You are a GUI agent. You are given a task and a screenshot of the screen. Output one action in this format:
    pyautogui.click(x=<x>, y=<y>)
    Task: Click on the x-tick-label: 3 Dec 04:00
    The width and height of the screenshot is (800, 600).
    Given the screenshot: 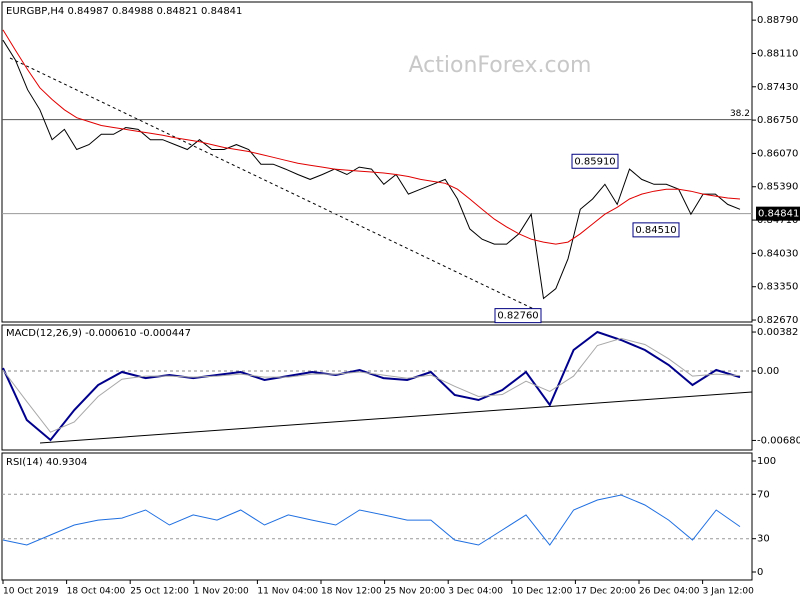 What is the action you would take?
    pyautogui.click(x=475, y=592)
    